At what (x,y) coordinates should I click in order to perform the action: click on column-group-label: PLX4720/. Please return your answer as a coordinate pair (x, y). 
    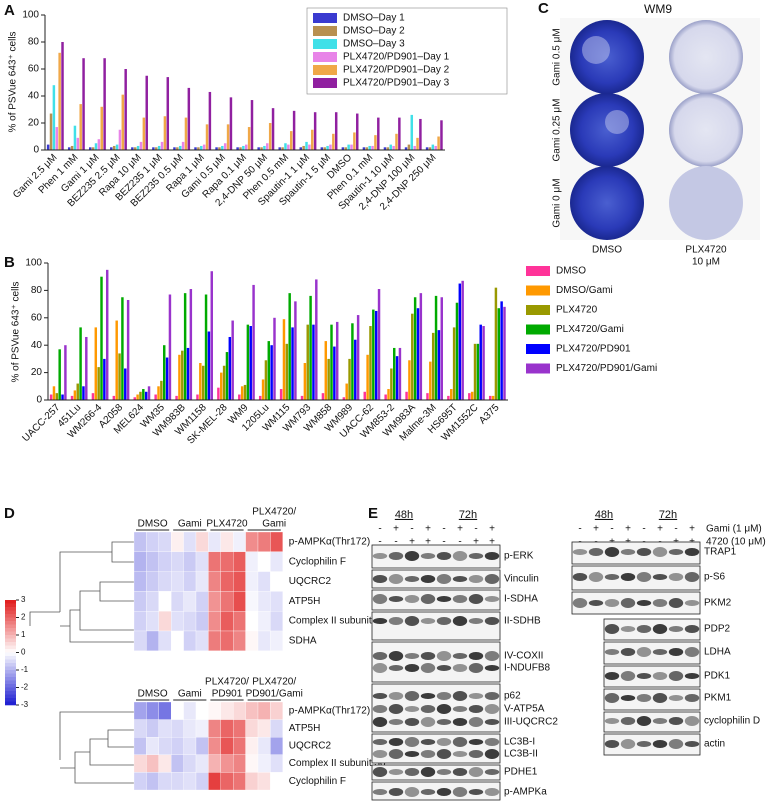
    Looking at the image, I should click on (274, 682).